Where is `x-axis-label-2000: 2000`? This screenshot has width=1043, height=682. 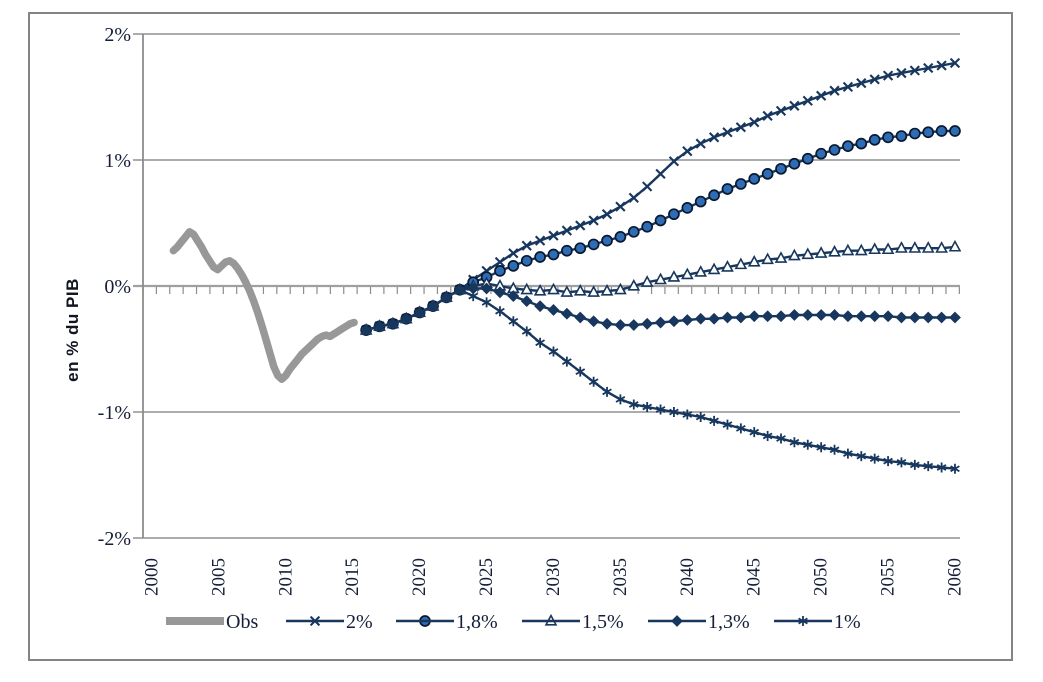 x-axis-label-2000: 2000 is located at coordinates (152, 577).